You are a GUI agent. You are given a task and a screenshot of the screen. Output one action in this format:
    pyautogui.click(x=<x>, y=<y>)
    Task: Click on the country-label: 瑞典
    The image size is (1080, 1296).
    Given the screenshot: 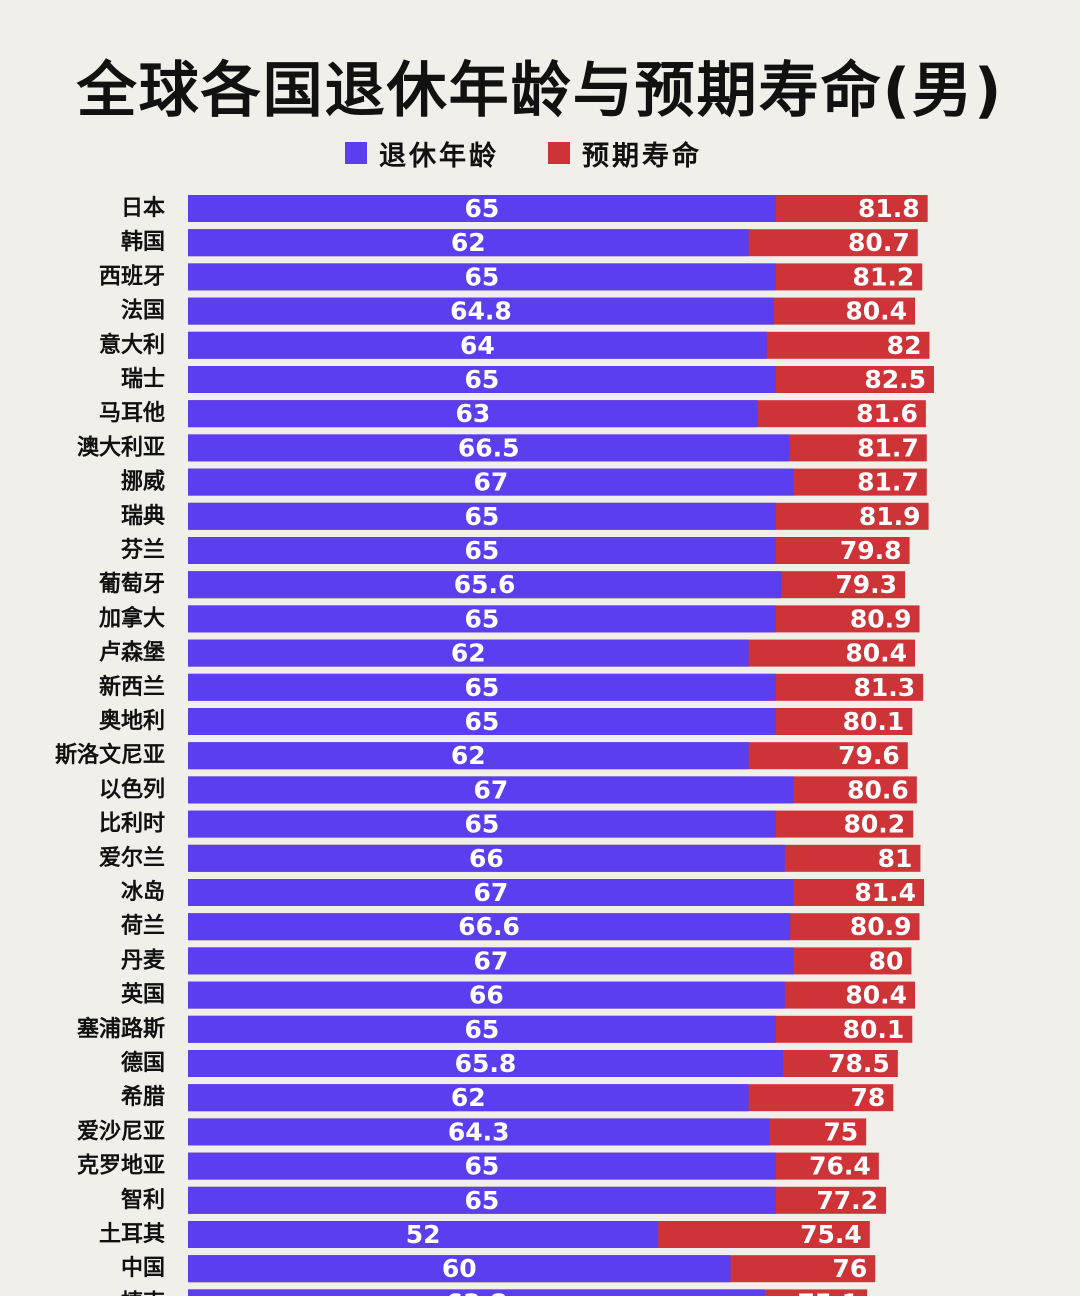 What is the action you would take?
    pyautogui.click(x=143, y=516)
    